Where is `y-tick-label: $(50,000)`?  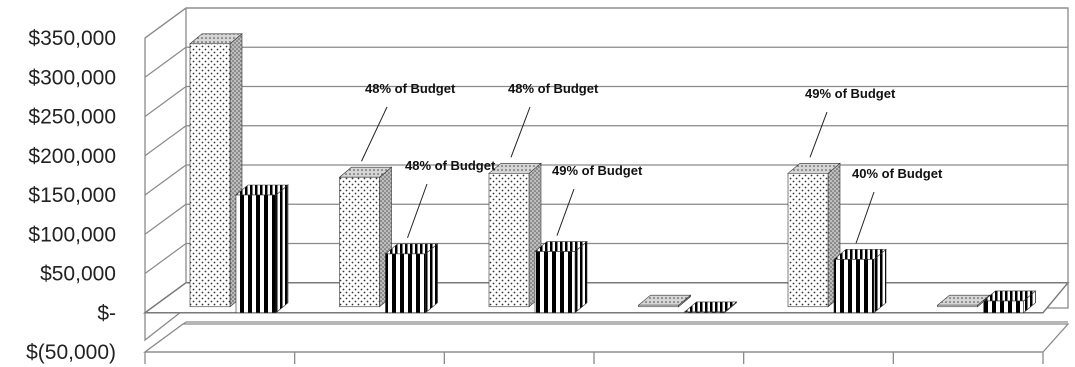 y-tick-label: $(50,000) is located at coordinates (71, 352).